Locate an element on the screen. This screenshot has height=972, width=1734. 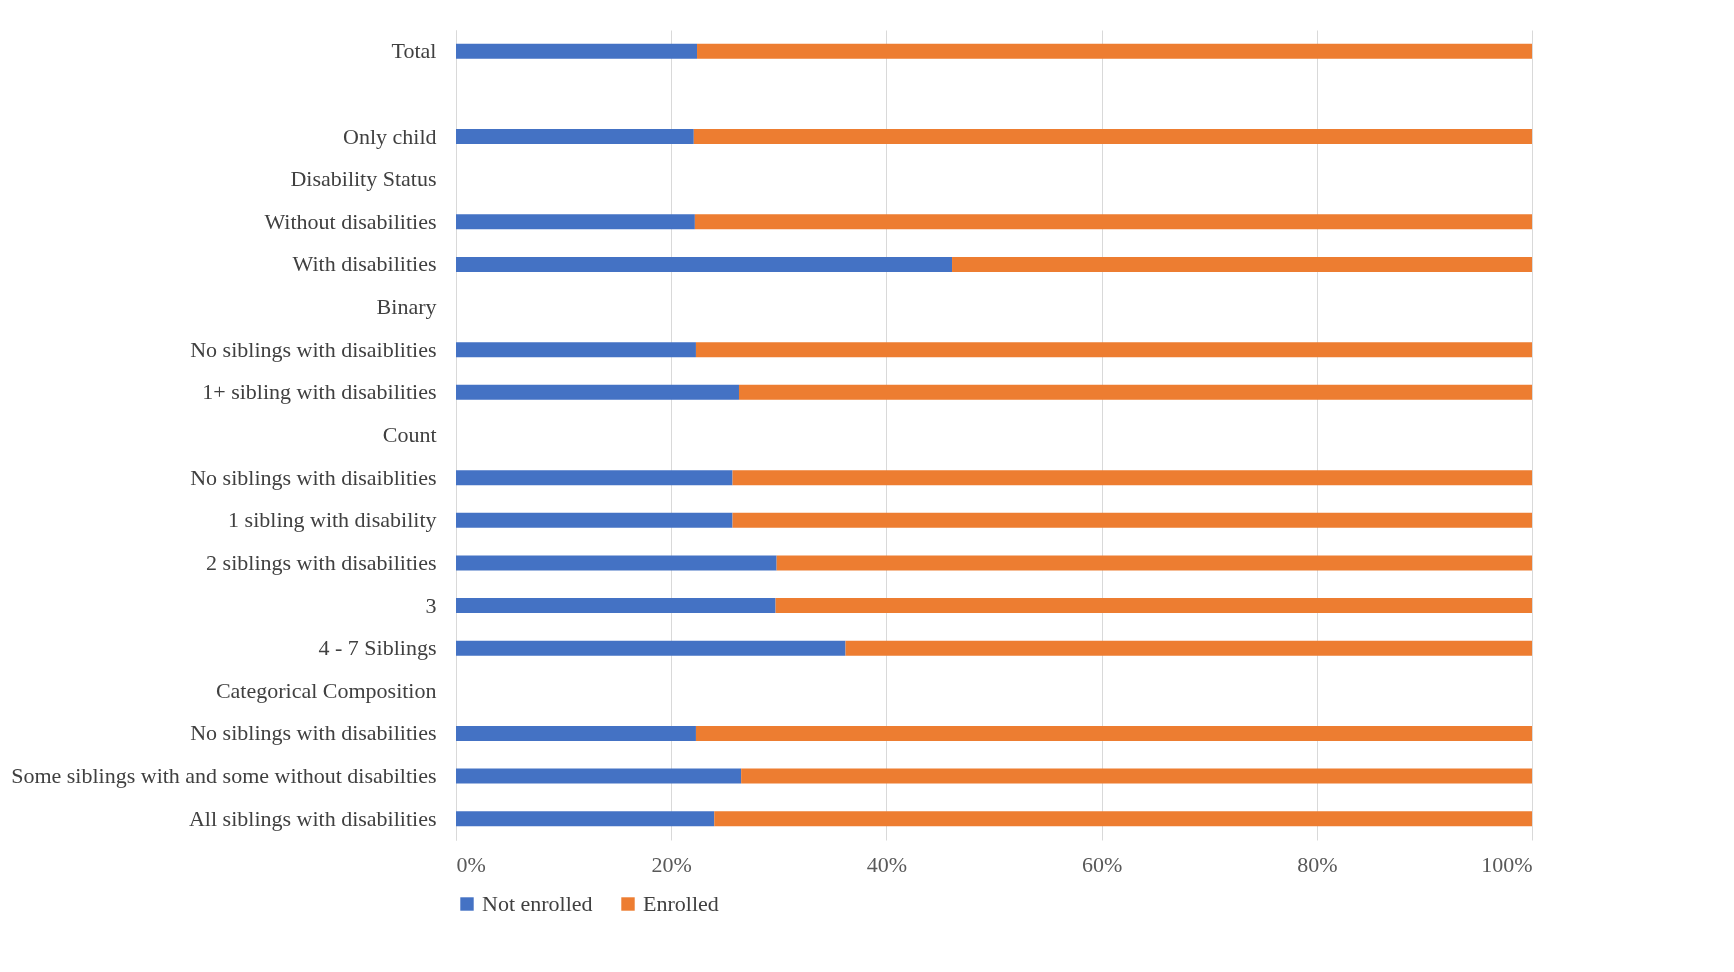
y-tick-label: Disability Status is located at coordinates (363, 179).